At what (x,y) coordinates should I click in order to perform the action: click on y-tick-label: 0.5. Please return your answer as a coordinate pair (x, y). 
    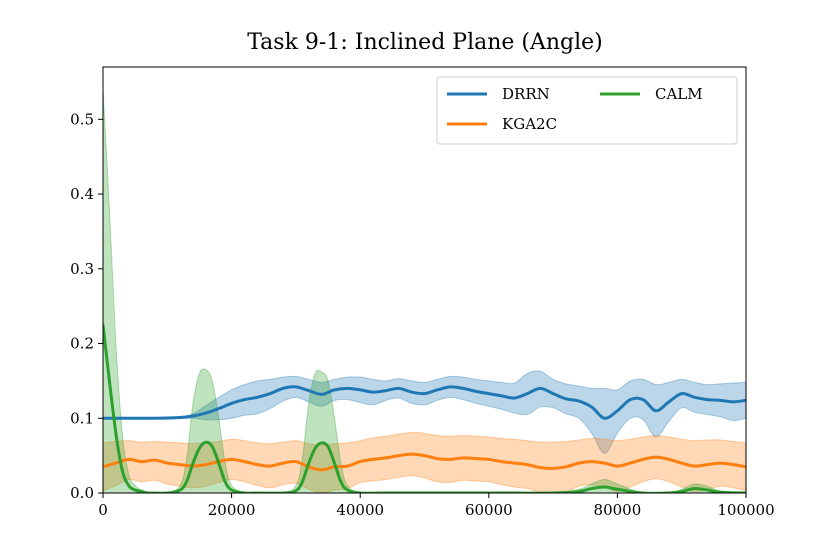
    Looking at the image, I should click on (82, 119).